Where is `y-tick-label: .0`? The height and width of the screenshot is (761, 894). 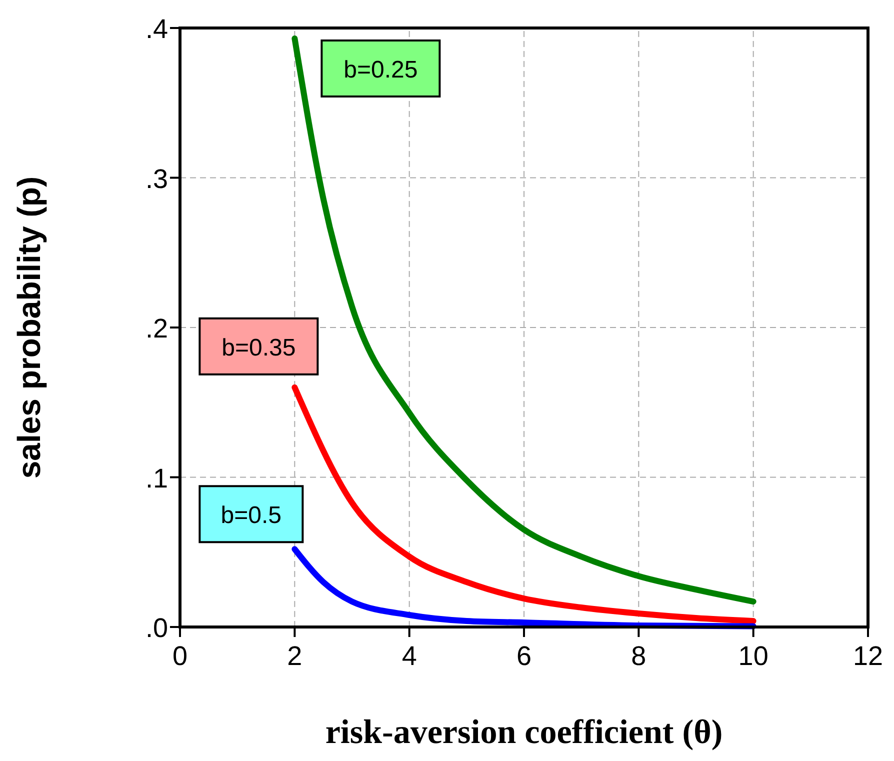
y-tick-label: .0 is located at coordinates (156, 628).